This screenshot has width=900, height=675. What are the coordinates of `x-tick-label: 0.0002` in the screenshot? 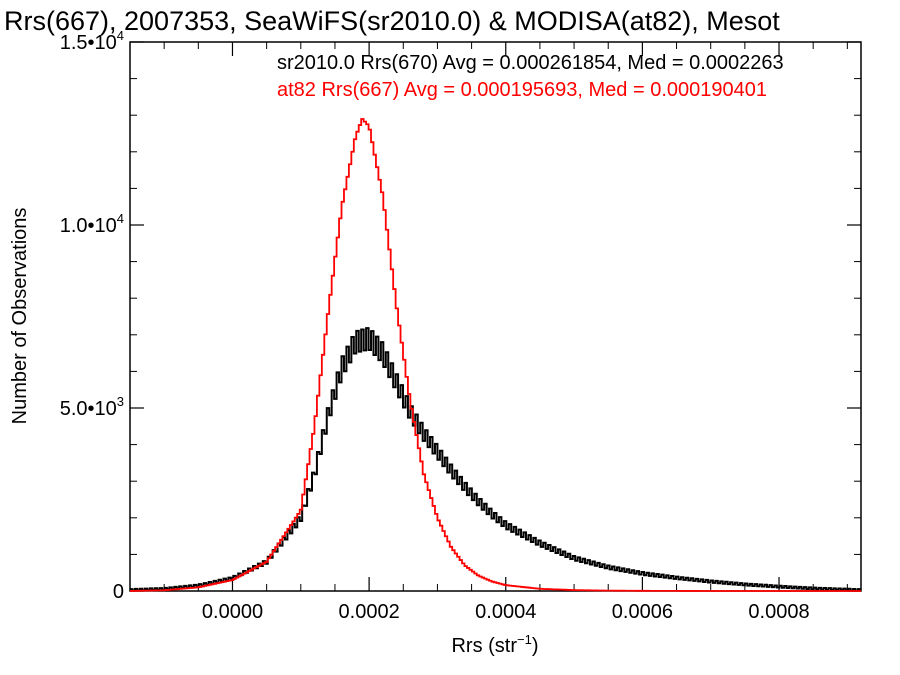 It's located at (369, 612).